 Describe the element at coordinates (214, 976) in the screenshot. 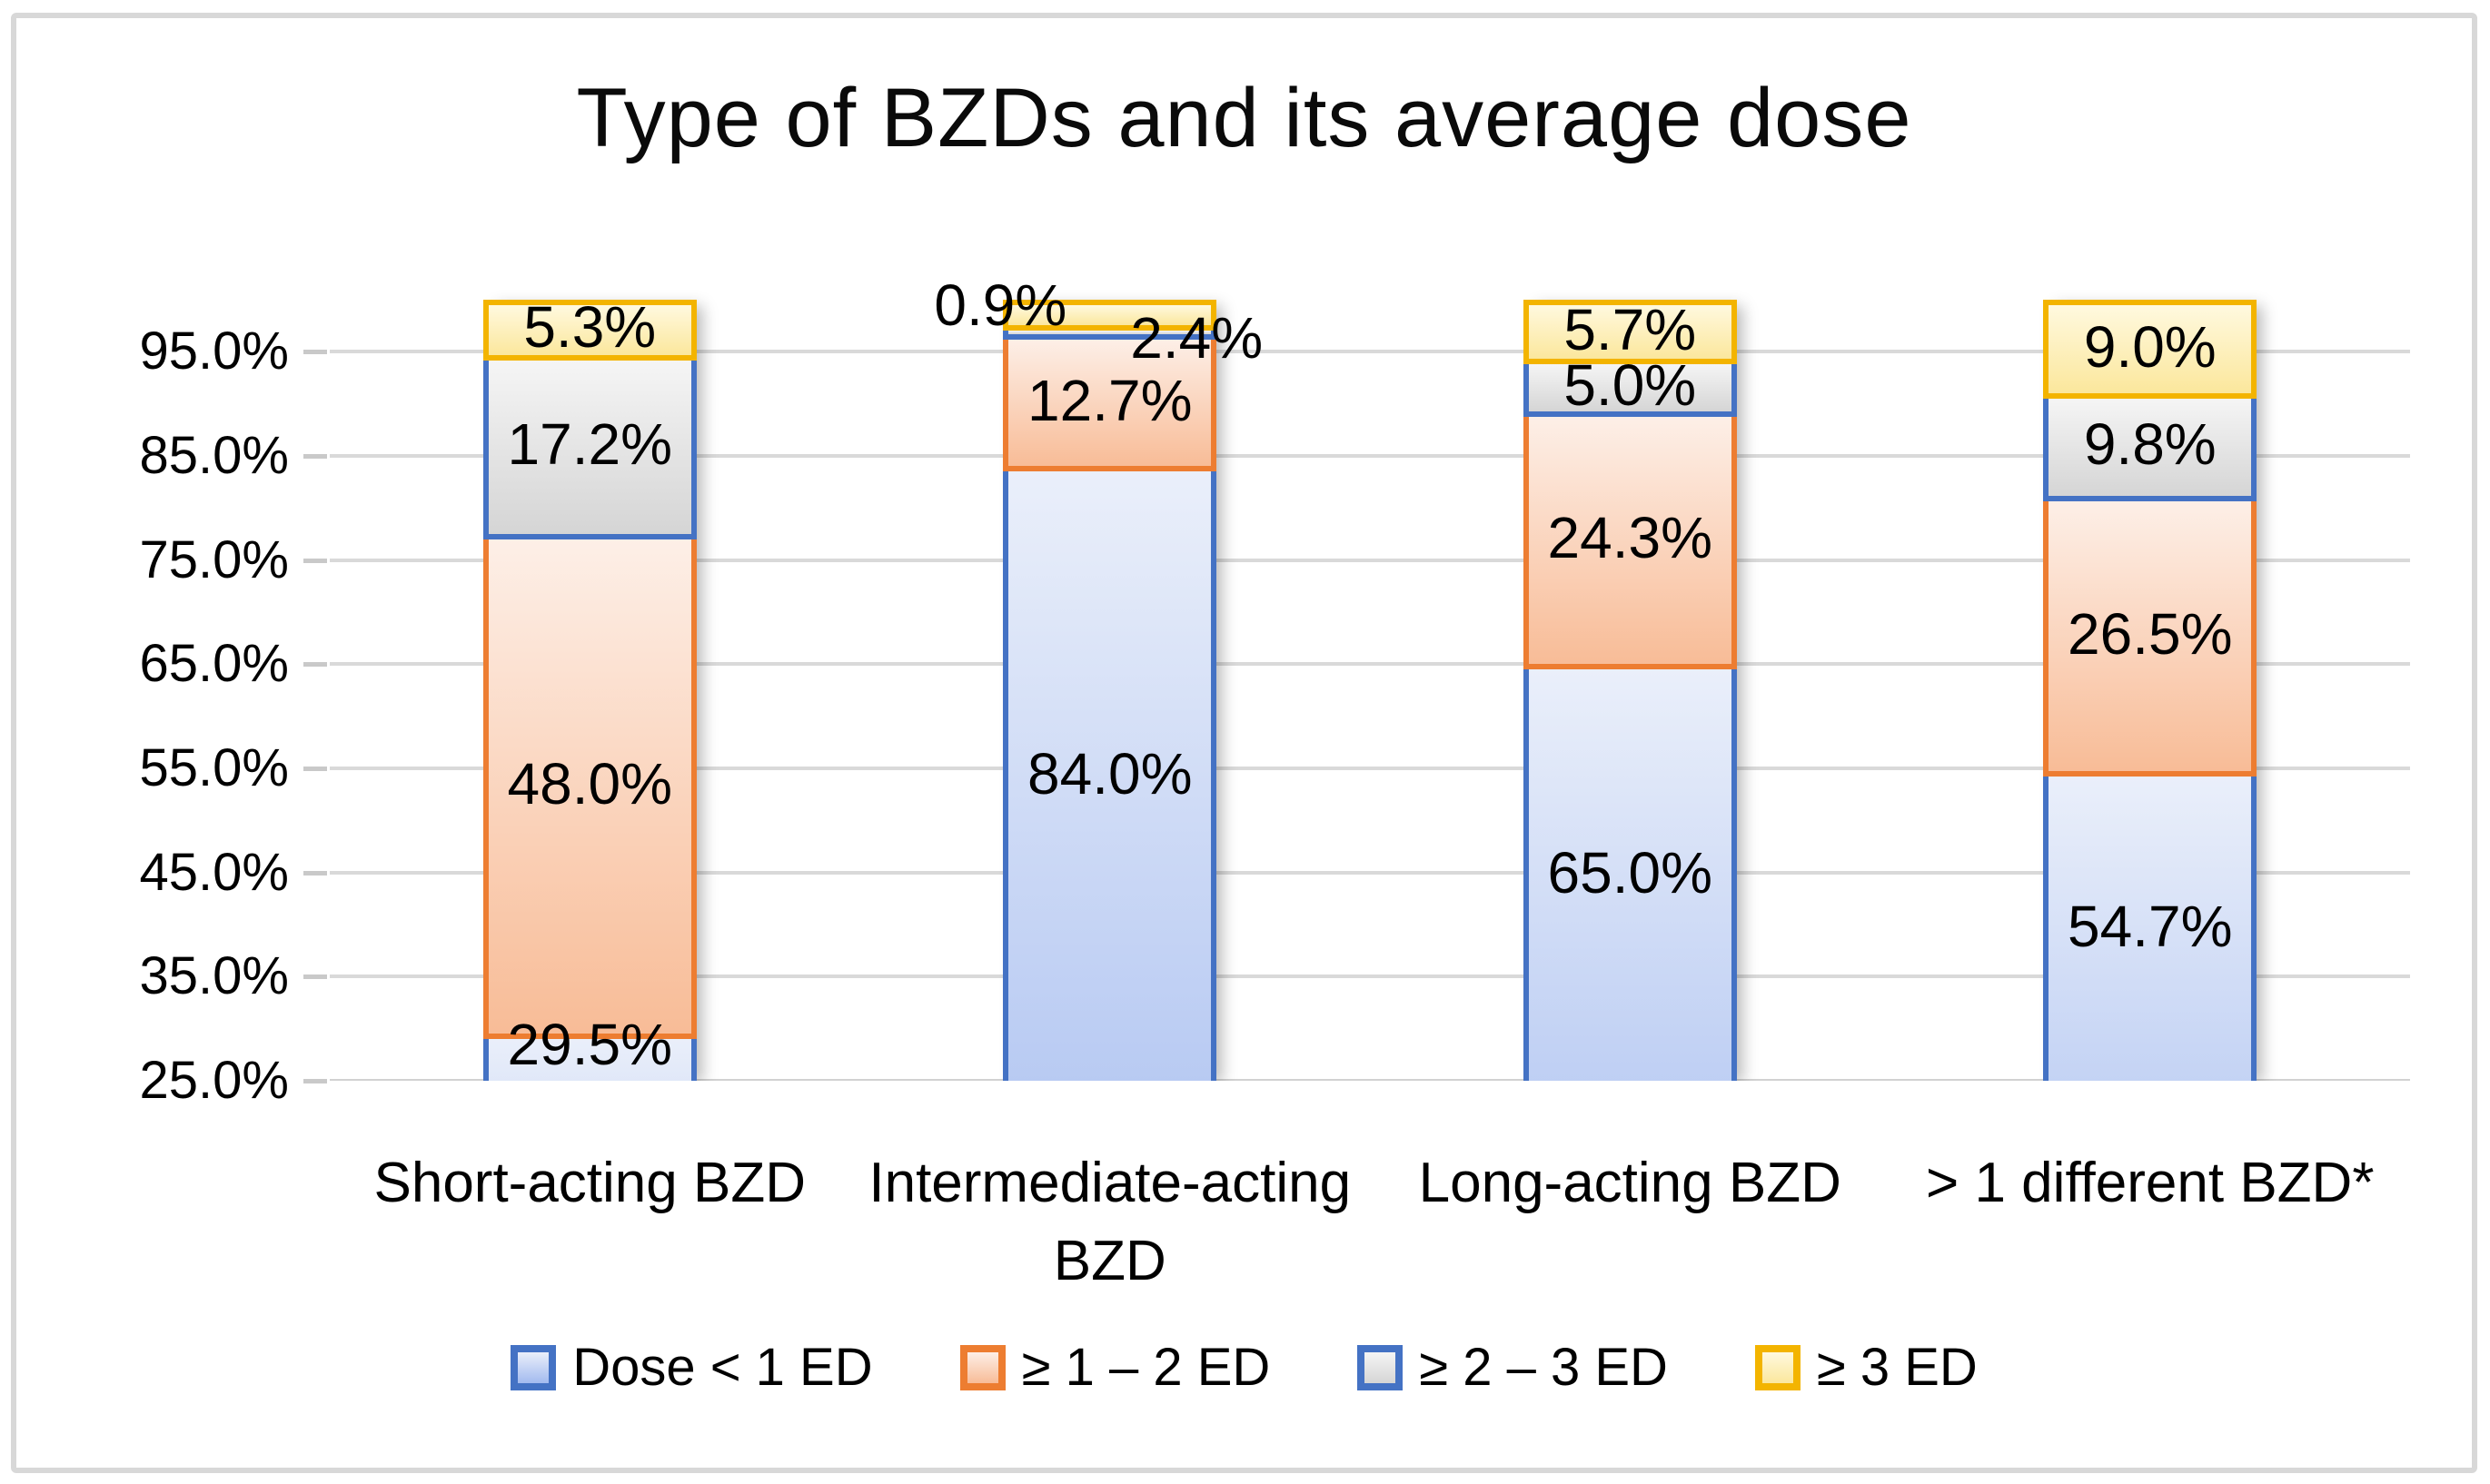

I see `y-tick-label: 35.0%` at that location.